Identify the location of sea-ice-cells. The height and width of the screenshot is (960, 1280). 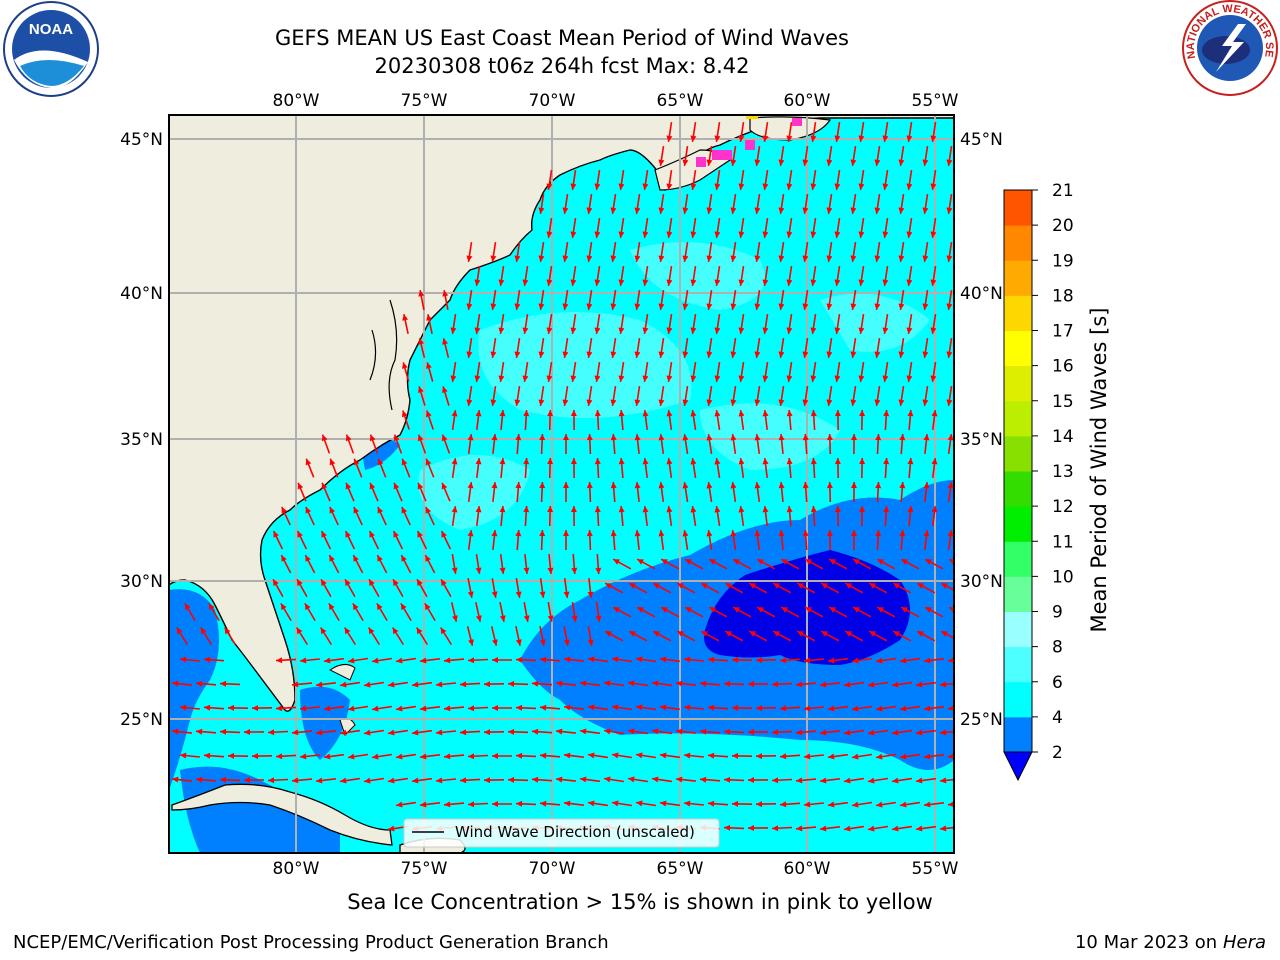
(749, 142).